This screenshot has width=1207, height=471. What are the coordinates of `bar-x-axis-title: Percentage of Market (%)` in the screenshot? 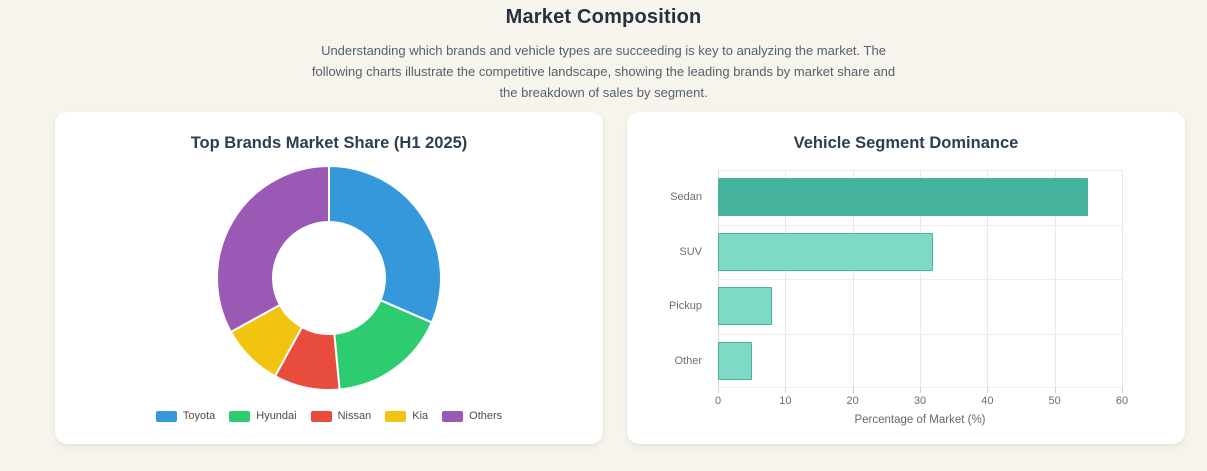 It's located at (920, 420).